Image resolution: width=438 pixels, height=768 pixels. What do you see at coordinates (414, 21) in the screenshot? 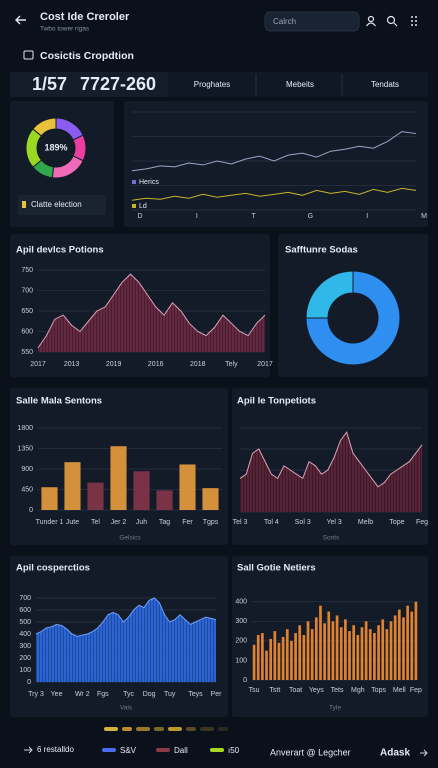
I see `menu-icon` at bounding box center [414, 21].